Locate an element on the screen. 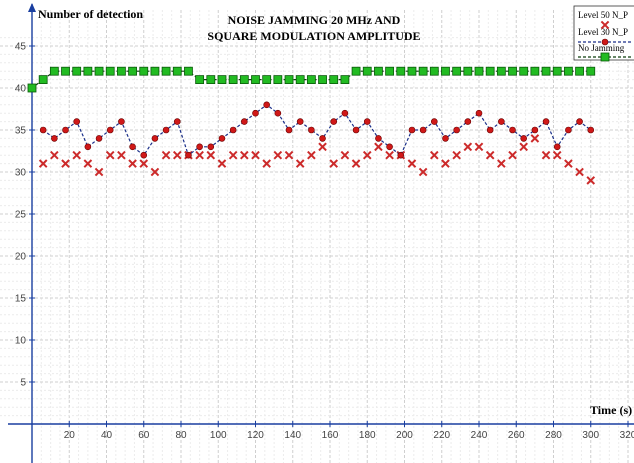 Image resolution: width=634 pixels, height=463 pixels. y-tick-label: 40 is located at coordinates (21, 89).